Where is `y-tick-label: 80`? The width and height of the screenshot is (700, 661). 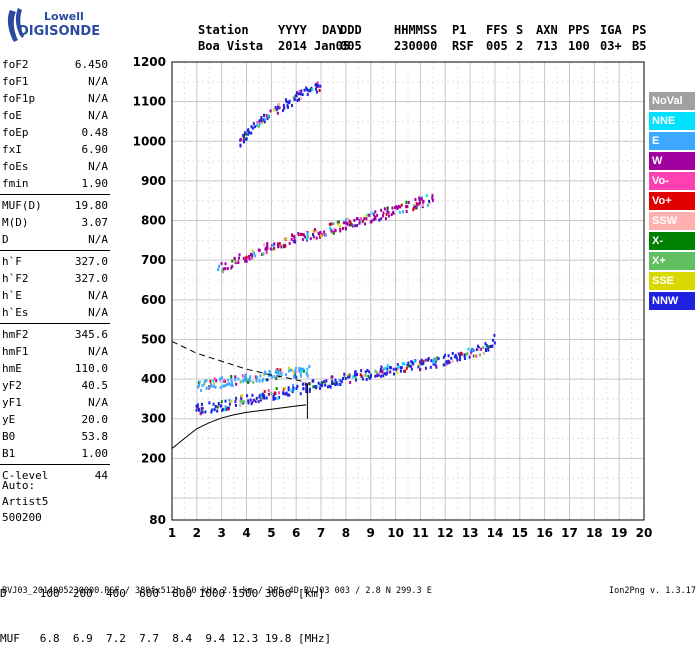 y-tick-label: 80 is located at coordinates (157, 520).